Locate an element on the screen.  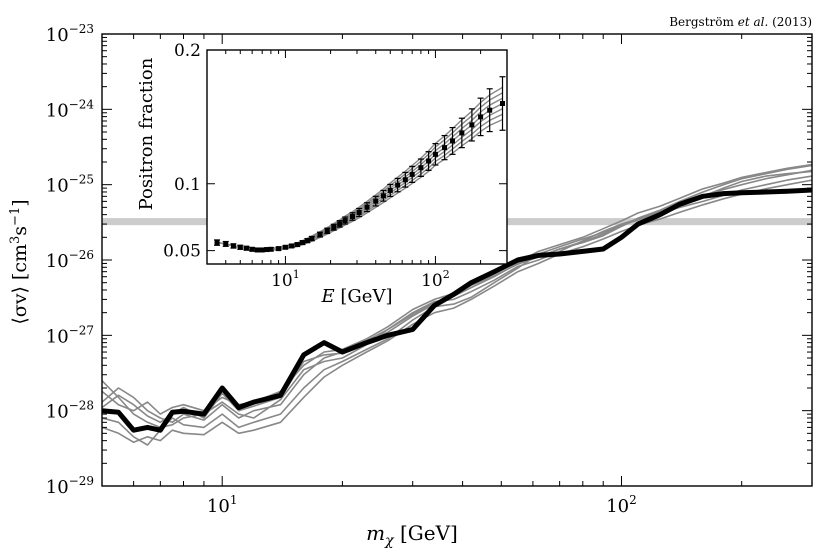
inset-x-tick-label: 10¹ is located at coordinates (285, 279).